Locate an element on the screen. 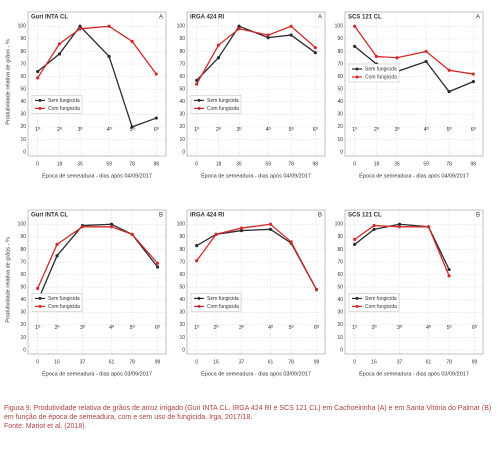 Image resolution: width=498 pixels, height=452 pixels. panel-letter: A is located at coordinates (478, 18).